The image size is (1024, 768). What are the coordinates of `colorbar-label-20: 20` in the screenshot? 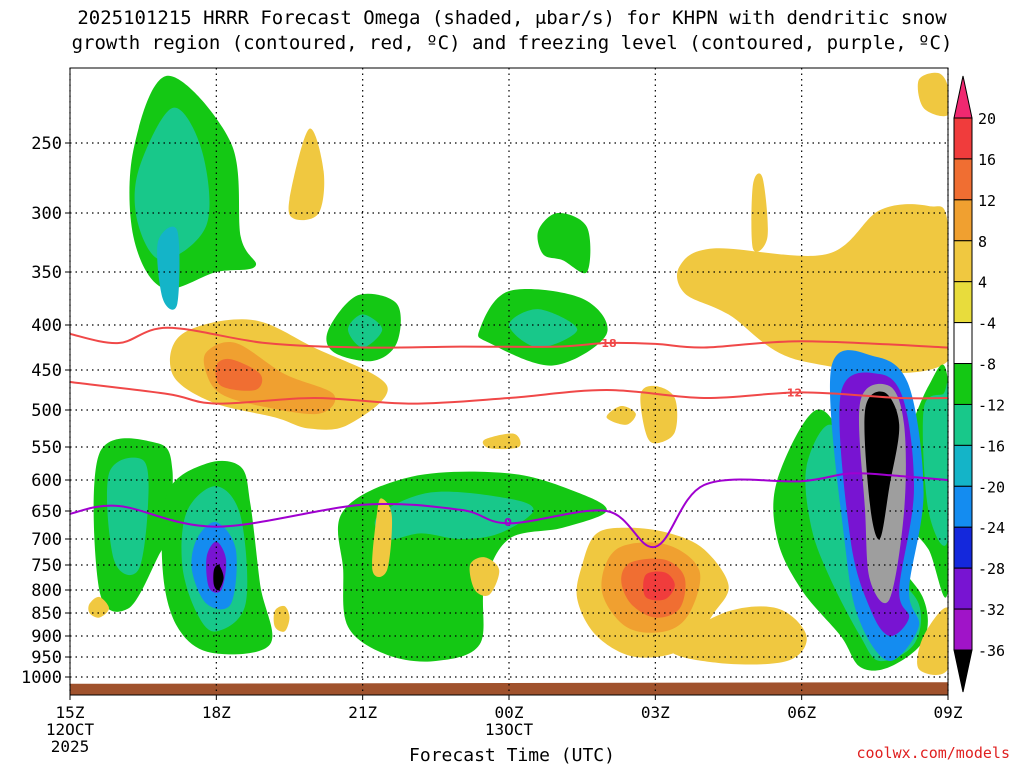 It's located at (987, 119).